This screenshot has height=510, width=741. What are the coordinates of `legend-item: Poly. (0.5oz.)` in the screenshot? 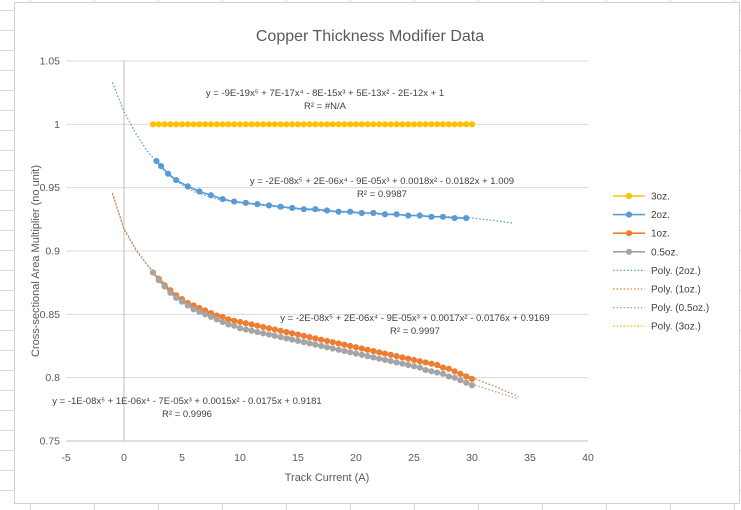 It's located at (661, 308).